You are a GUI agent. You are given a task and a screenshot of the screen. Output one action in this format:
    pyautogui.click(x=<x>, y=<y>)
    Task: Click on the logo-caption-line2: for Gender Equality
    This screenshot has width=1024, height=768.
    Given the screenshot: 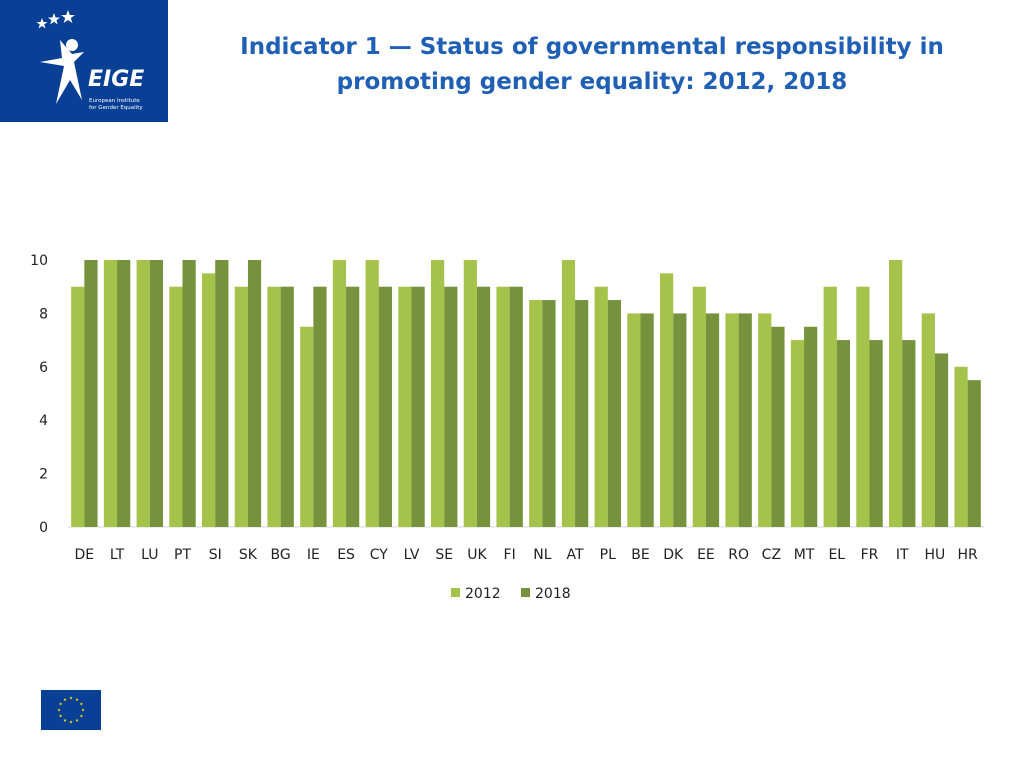 What is the action you would take?
    pyautogui.click(x=116, y=108)
    